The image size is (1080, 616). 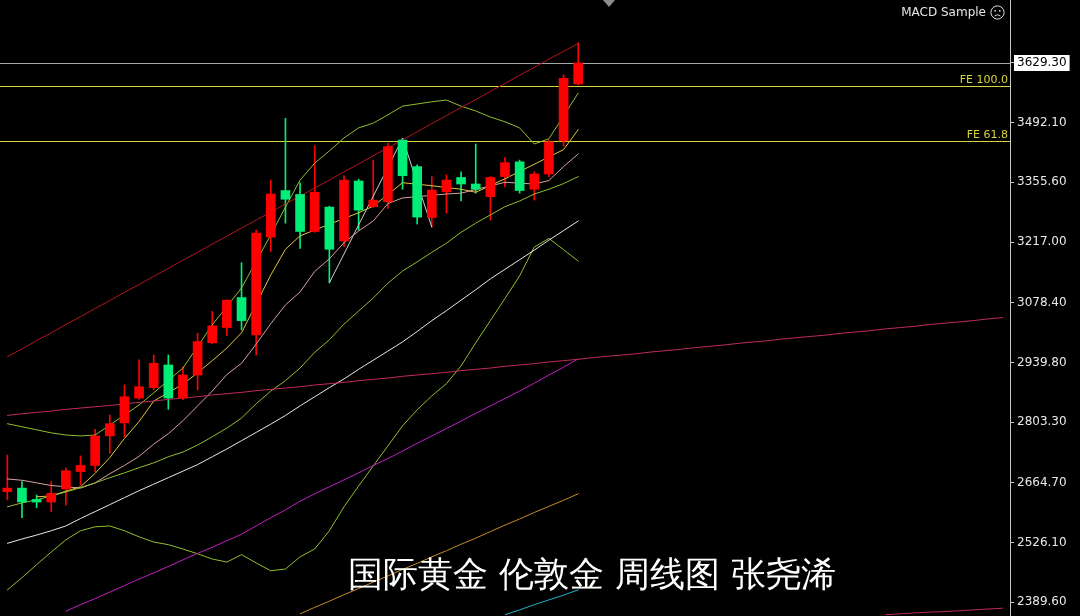 I want to click on y-tick-label: 2526.10, so click(x=1042, y=542).